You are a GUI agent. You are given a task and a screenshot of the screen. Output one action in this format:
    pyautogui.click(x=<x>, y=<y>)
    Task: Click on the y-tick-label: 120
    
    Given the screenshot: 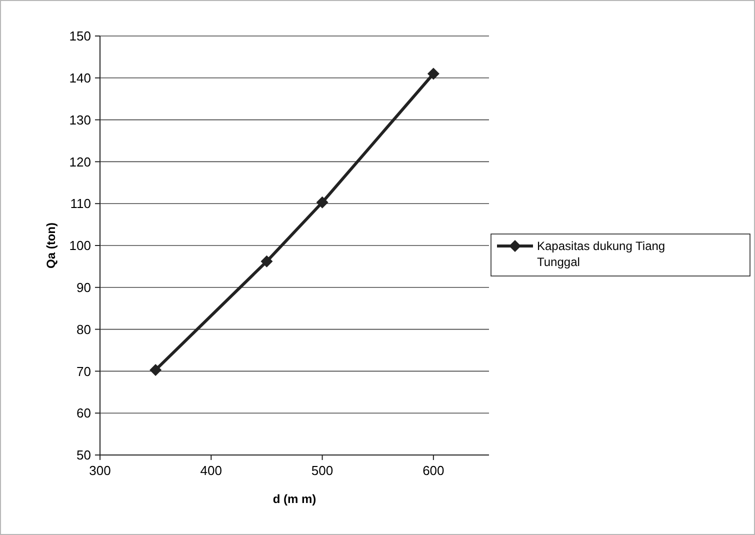 What is the action you would take?
    pyautogui.click(x=80, y=162)
    